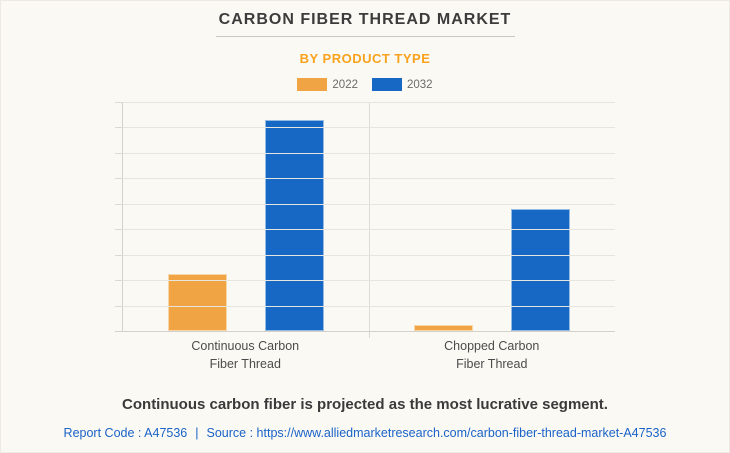  Describe the element at coordinates (365, 58) in the screenshot. I see `chart-subtitle: BY PRODUCT TYPE` at that location.